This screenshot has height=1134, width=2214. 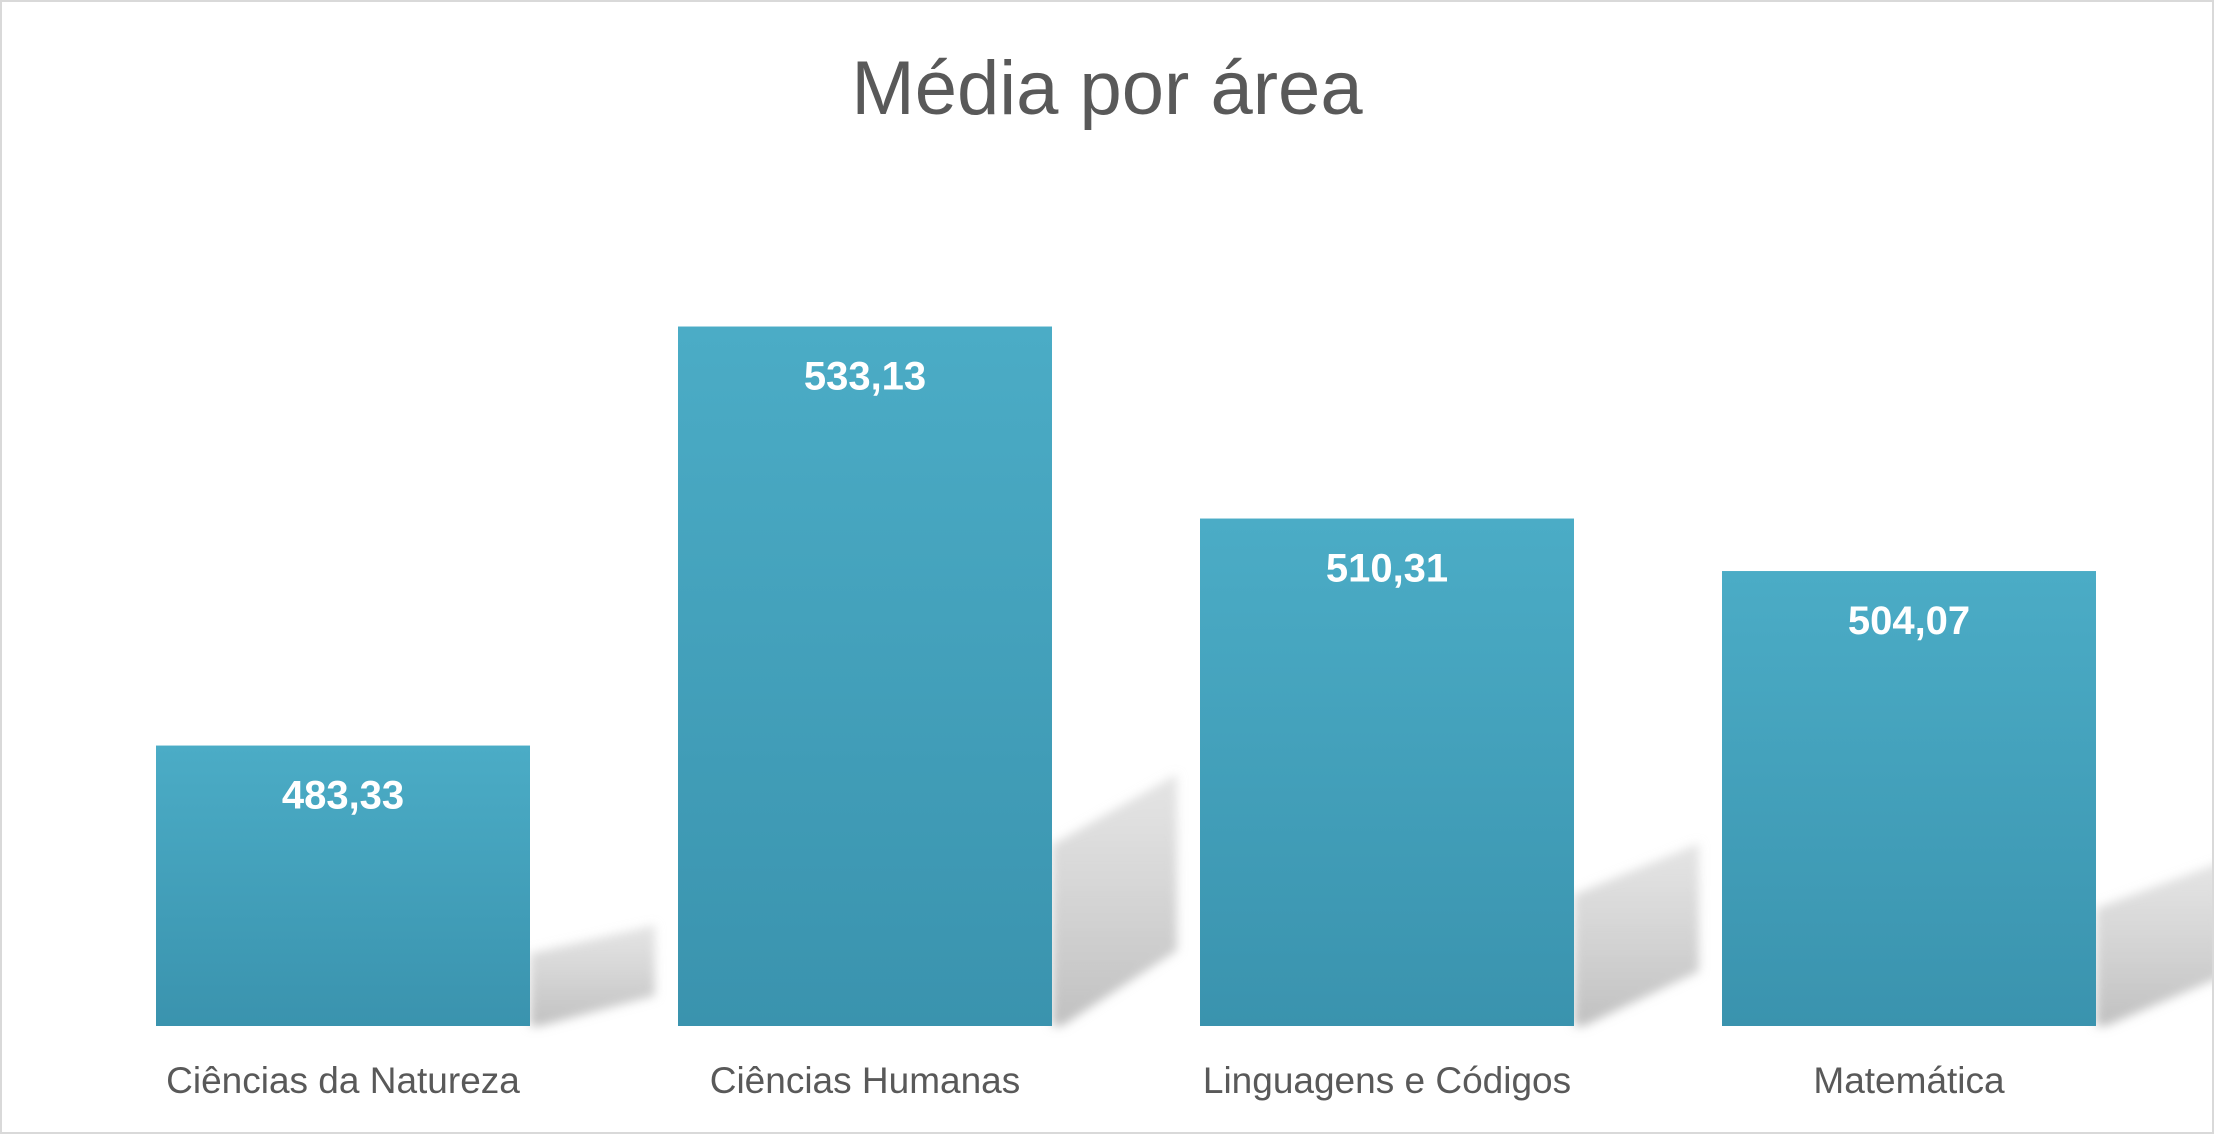 What do you see at coordinates (1107, 88) in the screenshot?
I see `chart-title: Média por área` at bounding box center [1107, 88].